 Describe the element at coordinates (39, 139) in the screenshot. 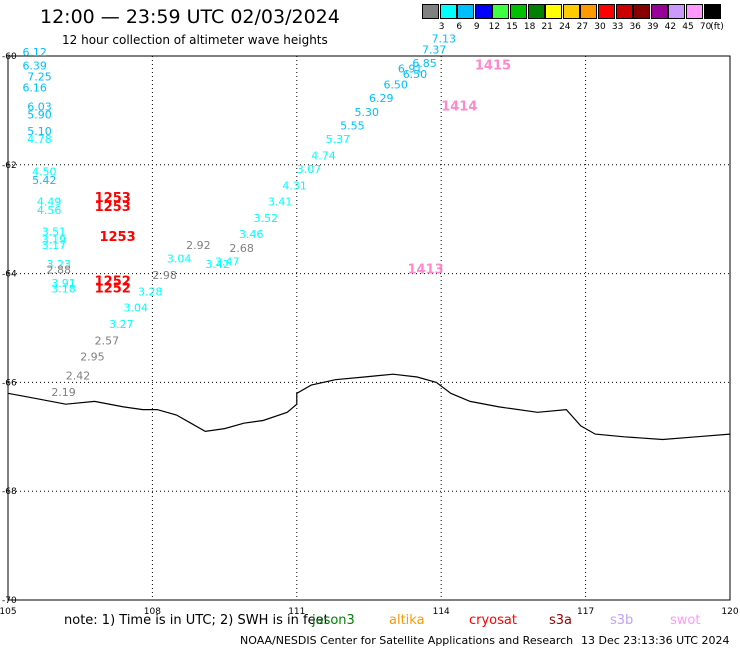

I see `swh-data-label: 4.78` at that location.